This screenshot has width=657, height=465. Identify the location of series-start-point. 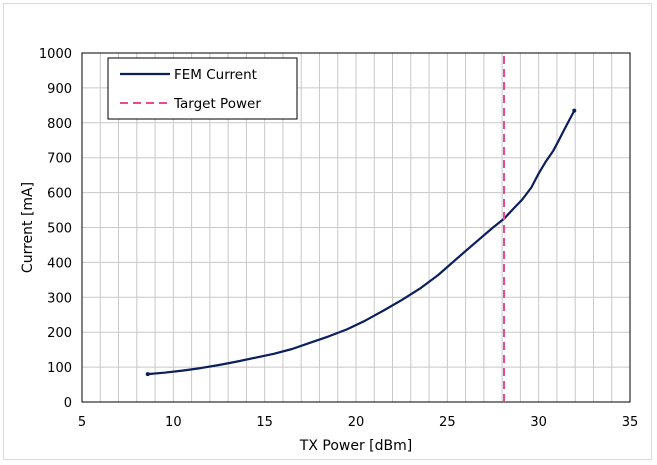
(147, 374).